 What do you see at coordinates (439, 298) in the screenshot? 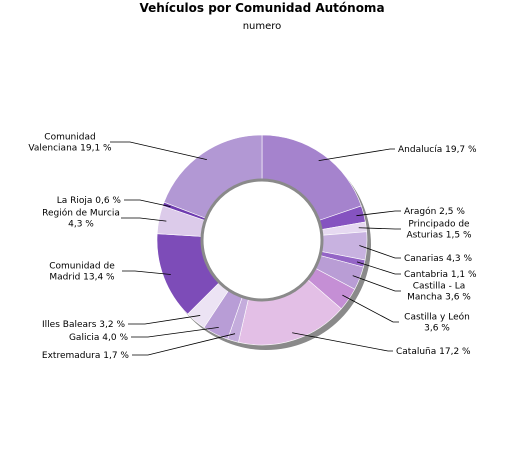
I see `slice-label-5-line-1: Mancha 3,6 %` at bounding box center [439, 298].